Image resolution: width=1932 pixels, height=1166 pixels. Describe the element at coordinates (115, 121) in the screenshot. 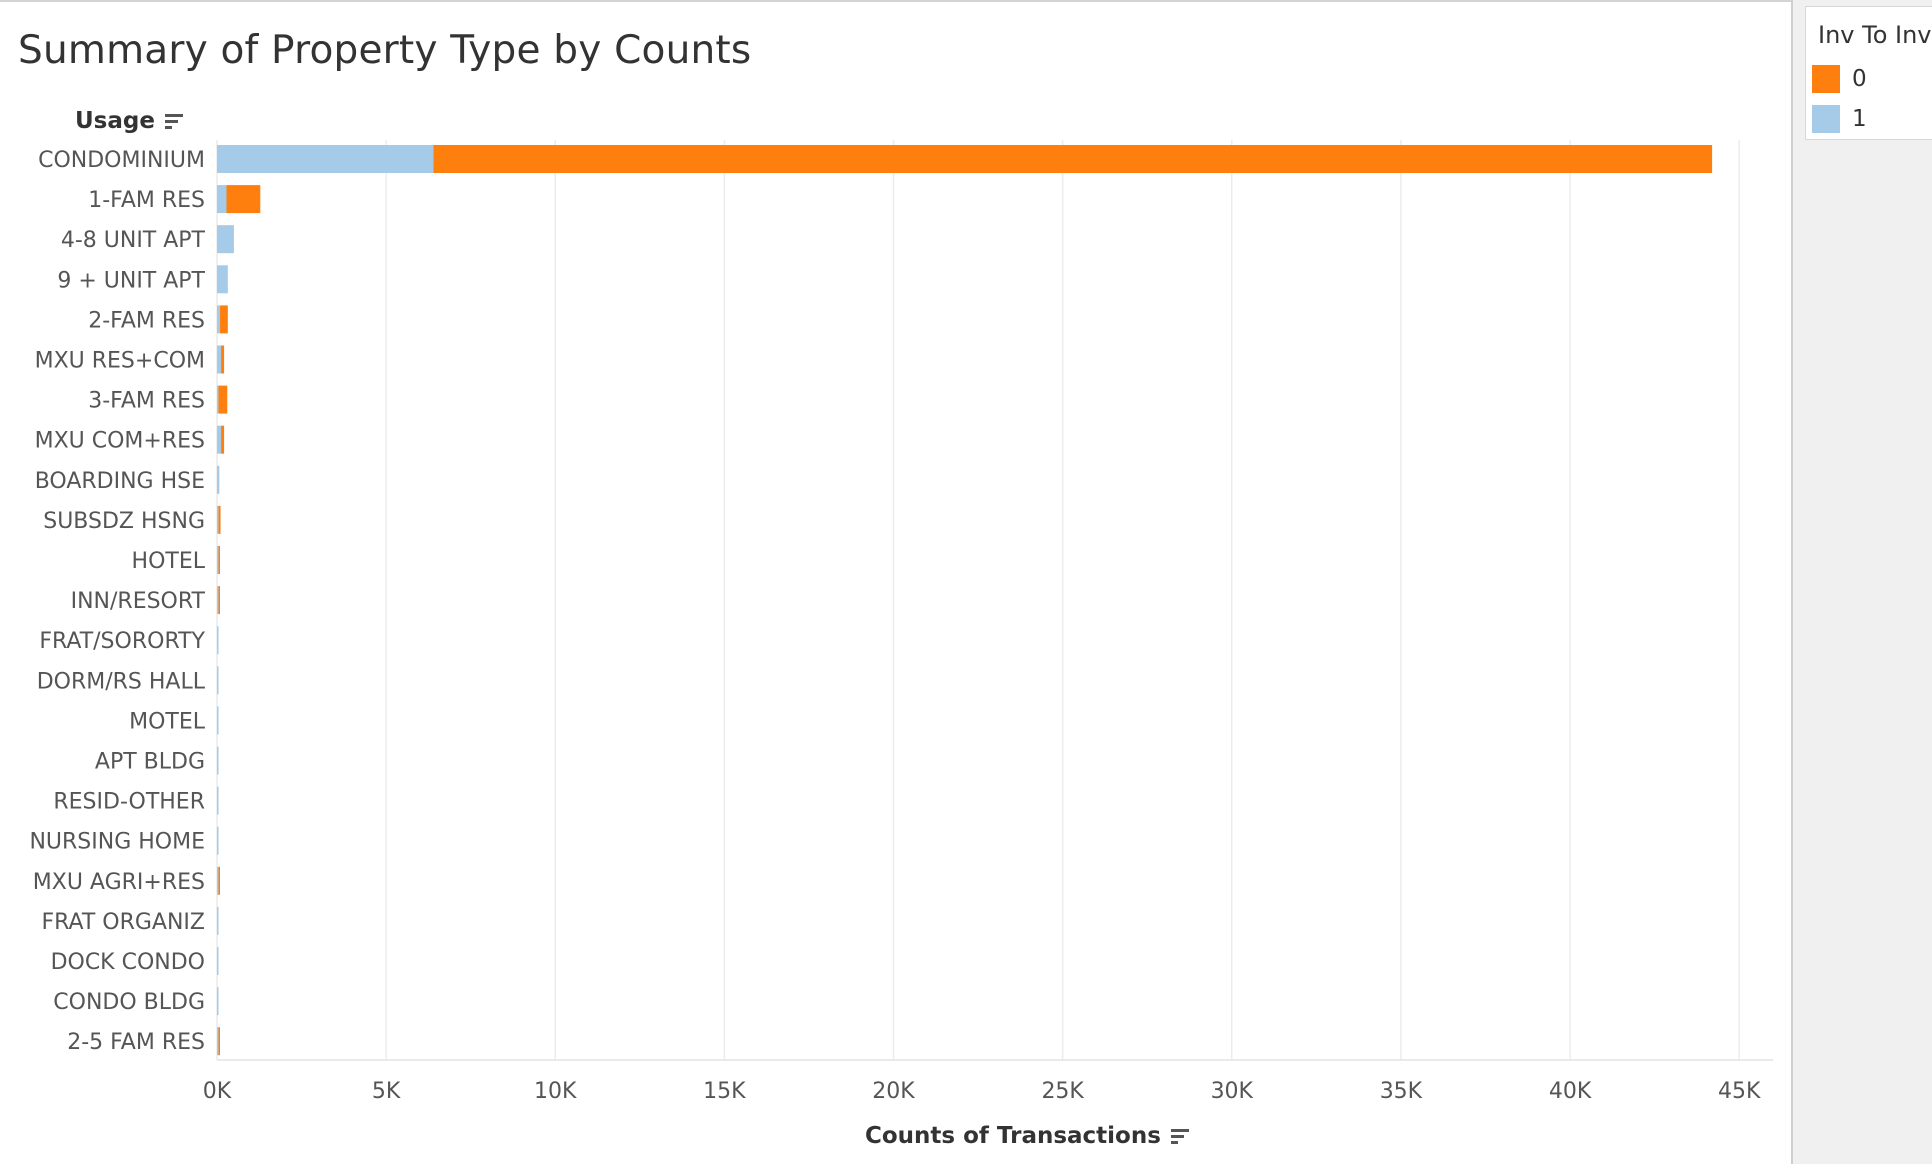

I see `y-axis-title: Usage` at that location.